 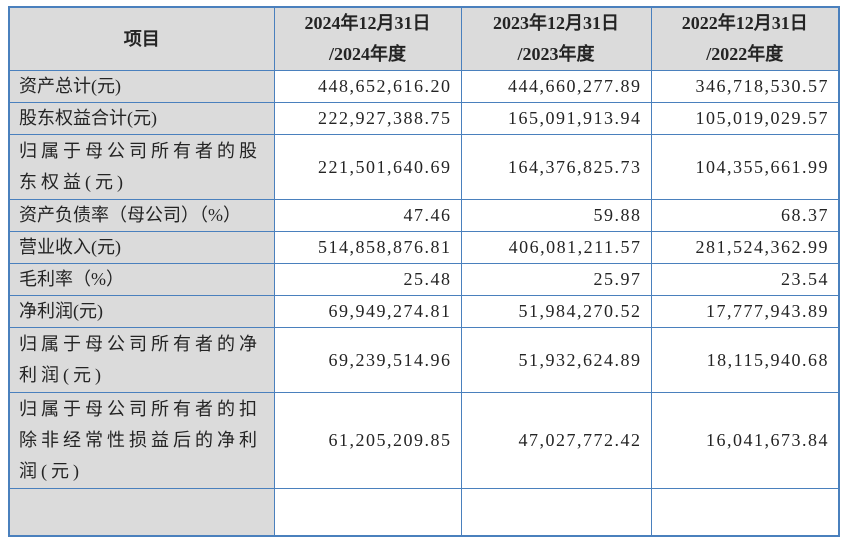 What do you see at coordinates (141, 360) in the screenshot?
I see `row-label: 归属于母公司所有者的净 利润(元)` at bounding box center [141, 360].